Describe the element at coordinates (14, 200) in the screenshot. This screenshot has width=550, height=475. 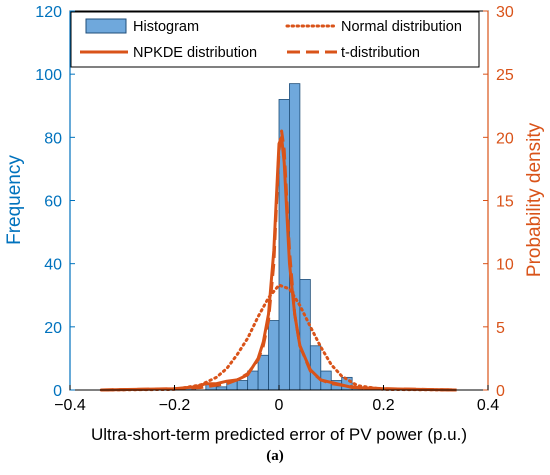
I see `left-axis-label: Frequency` at that location.